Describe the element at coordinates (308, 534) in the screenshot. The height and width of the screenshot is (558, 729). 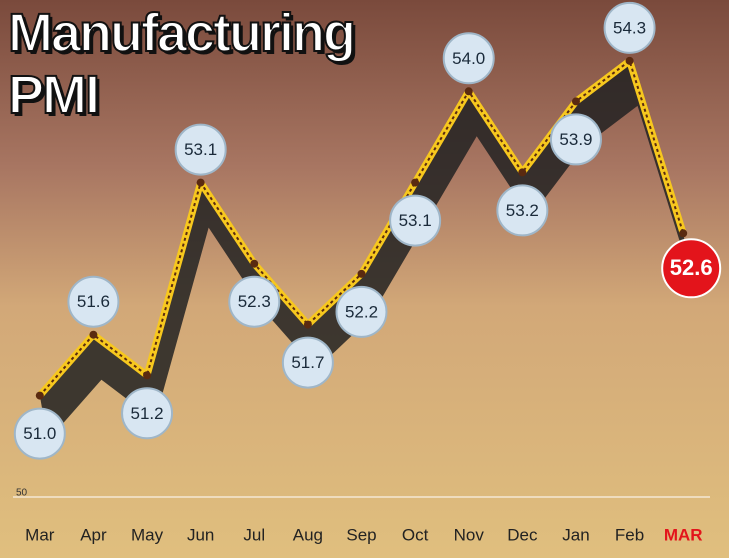
I see `x-tick-label: Aug` at that location.